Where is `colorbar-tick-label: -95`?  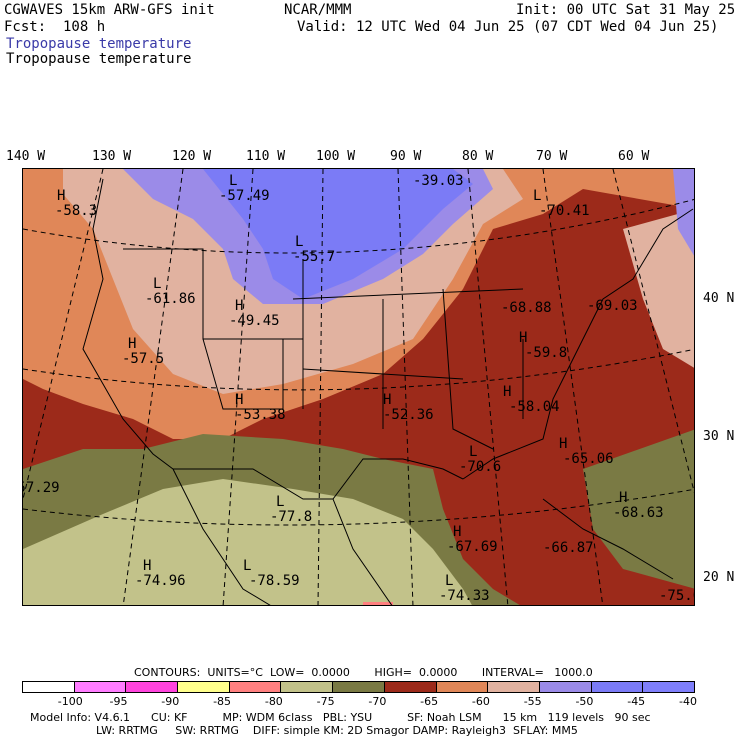 colorbar-tick-label: -95 is located at coordinates (118, 701).